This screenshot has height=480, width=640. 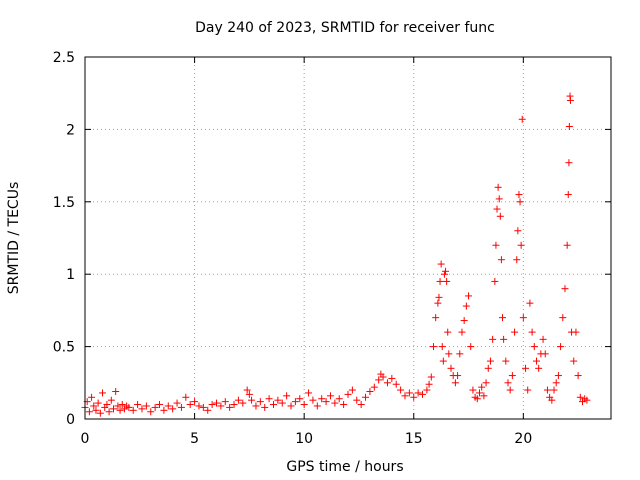 I want to click on x-tick-label: 20, so click(x=523, y=439).